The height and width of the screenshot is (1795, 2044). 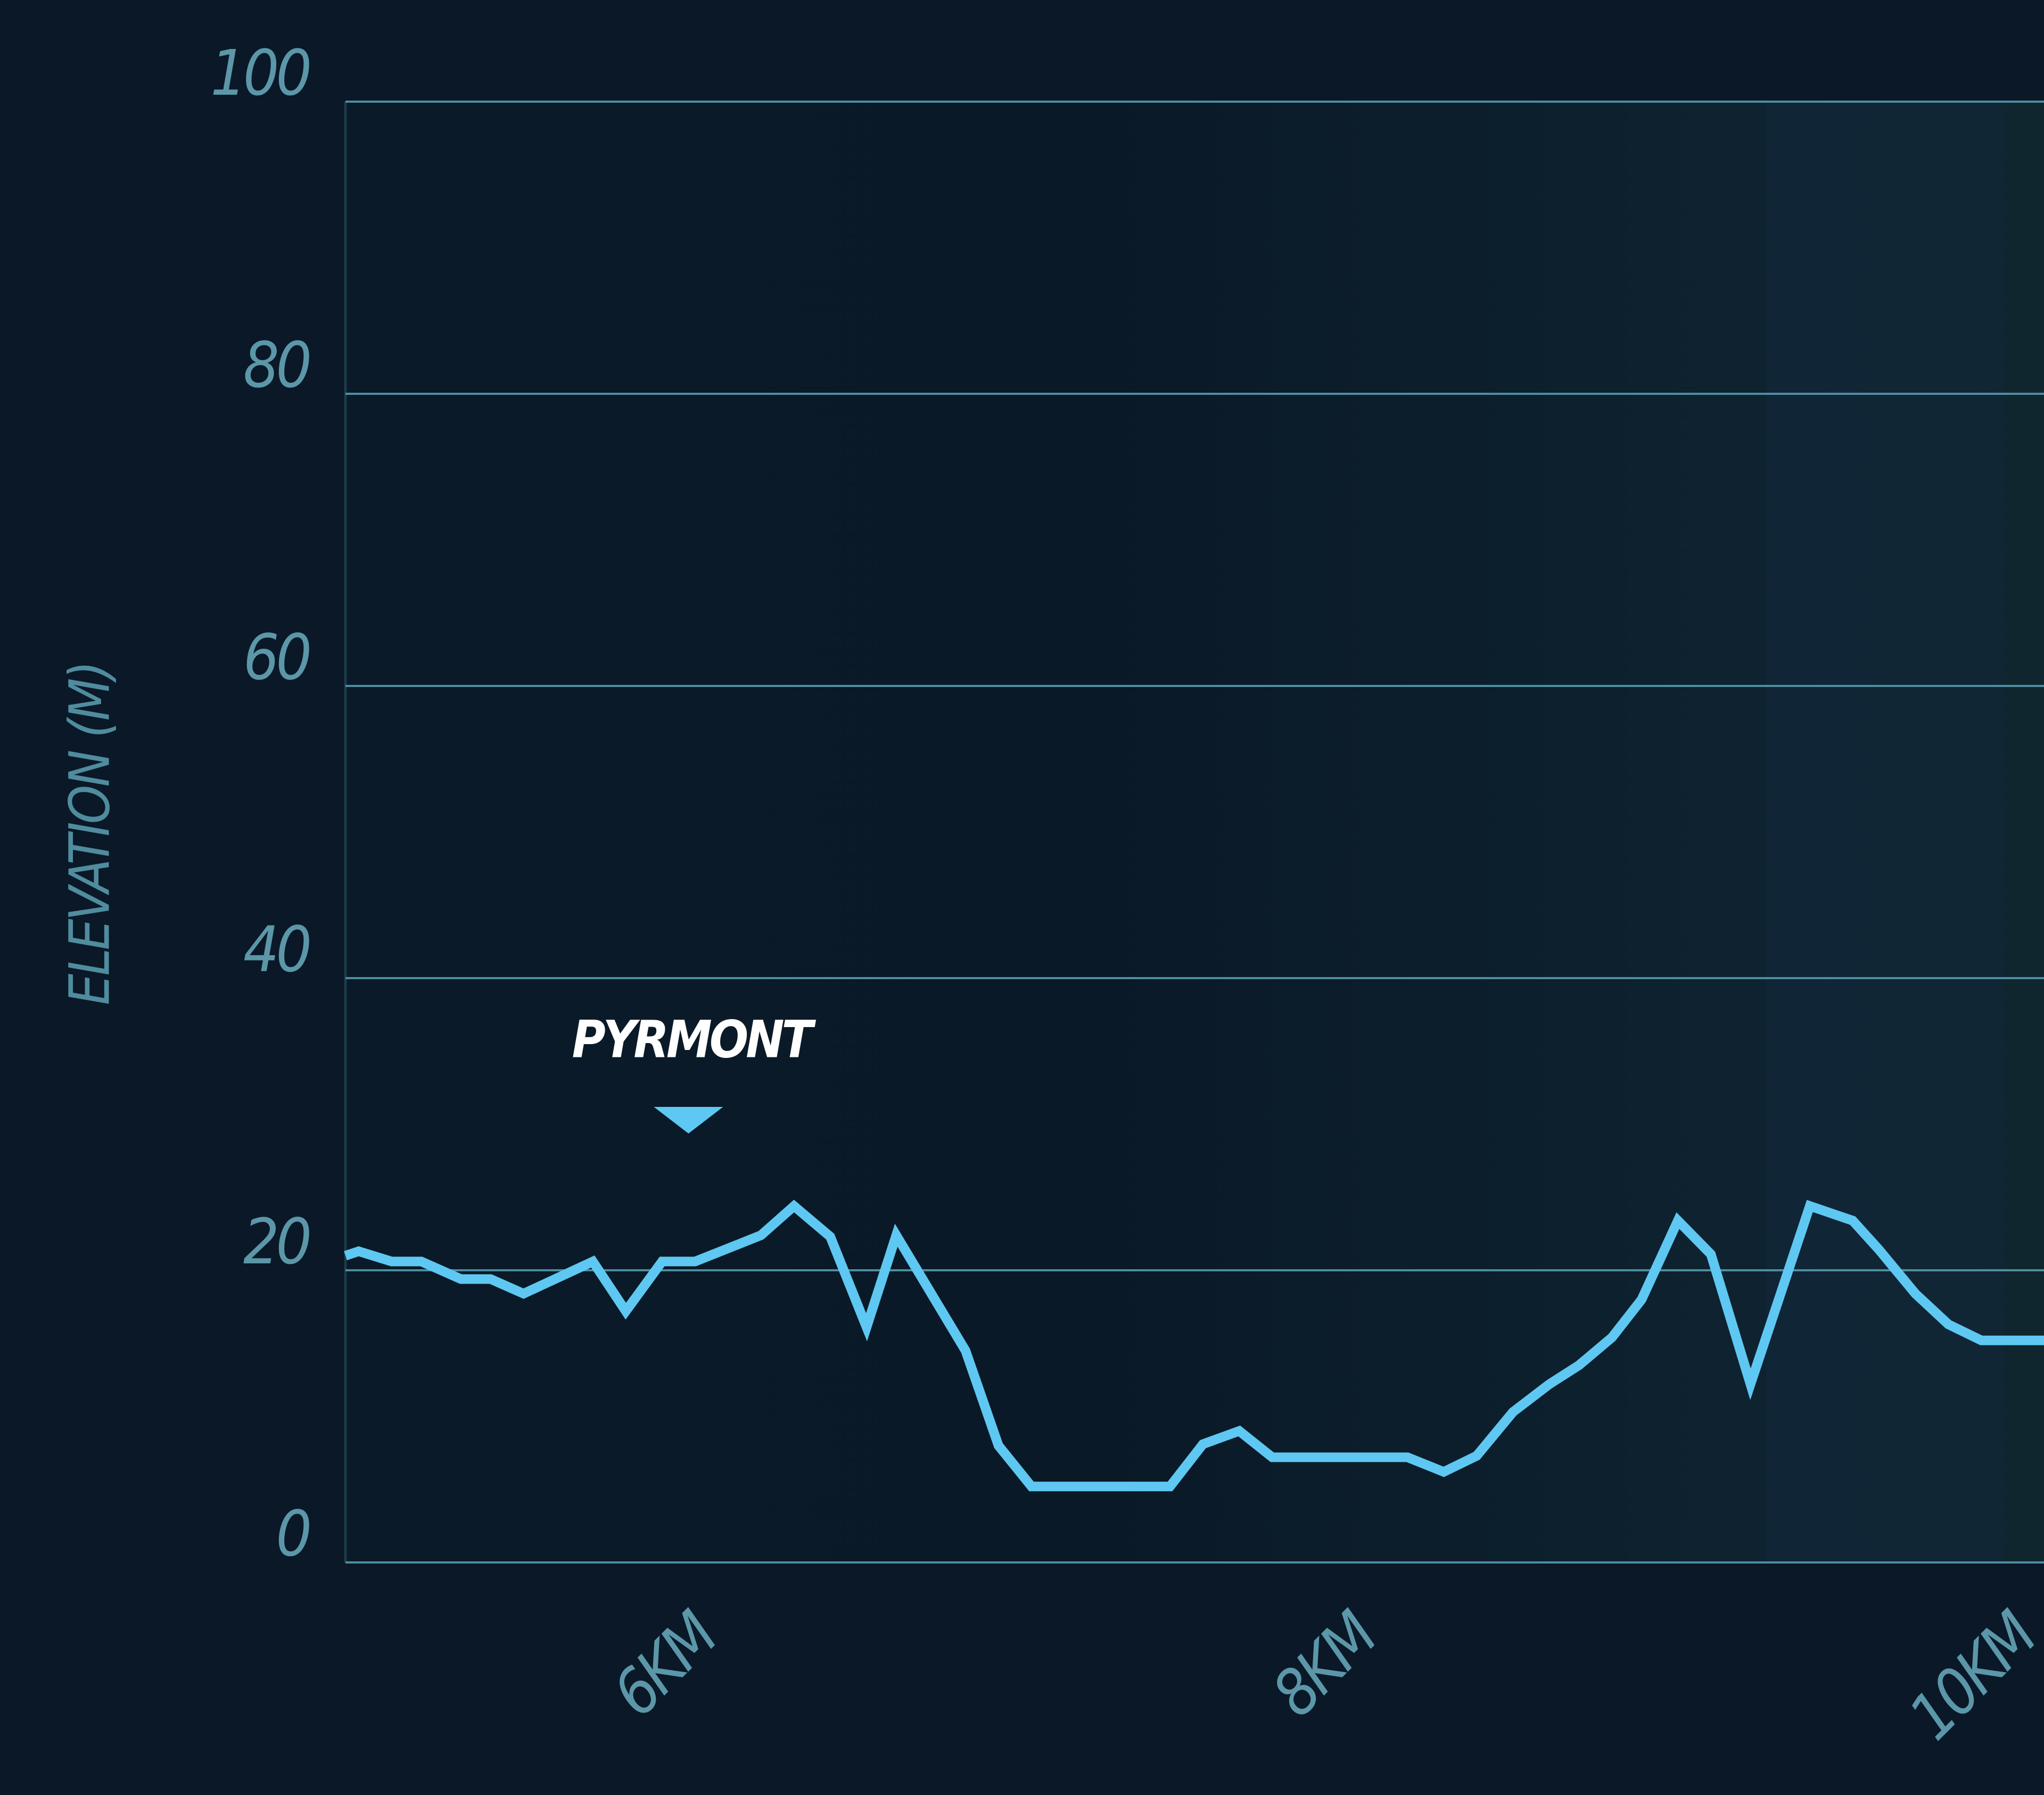 What do you see at coordinates (277, 949) in the screenshot?
I see `y-tick-label: 40` at bounding box center [277, 949].